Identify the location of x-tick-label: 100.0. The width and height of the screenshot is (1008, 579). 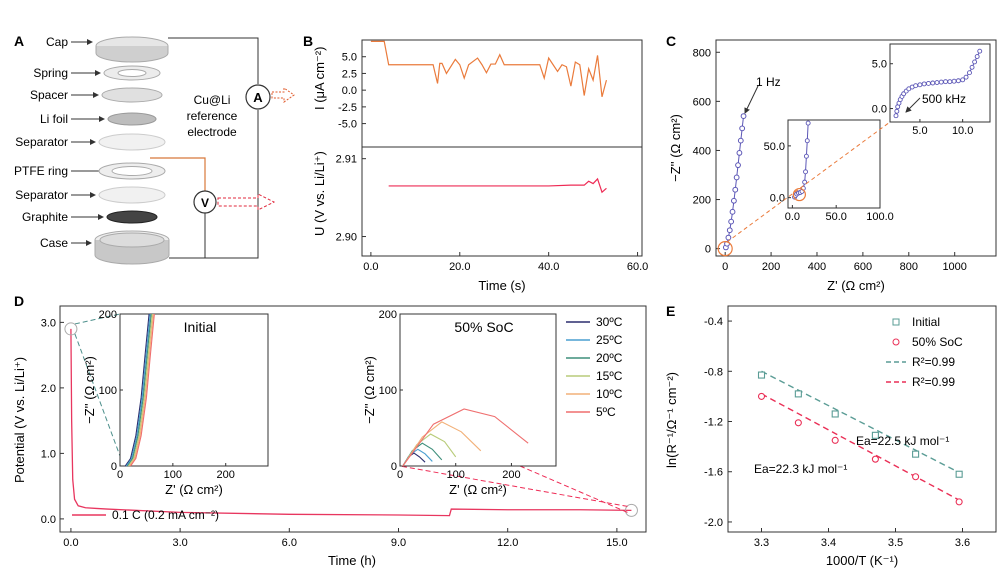
(880, 217).